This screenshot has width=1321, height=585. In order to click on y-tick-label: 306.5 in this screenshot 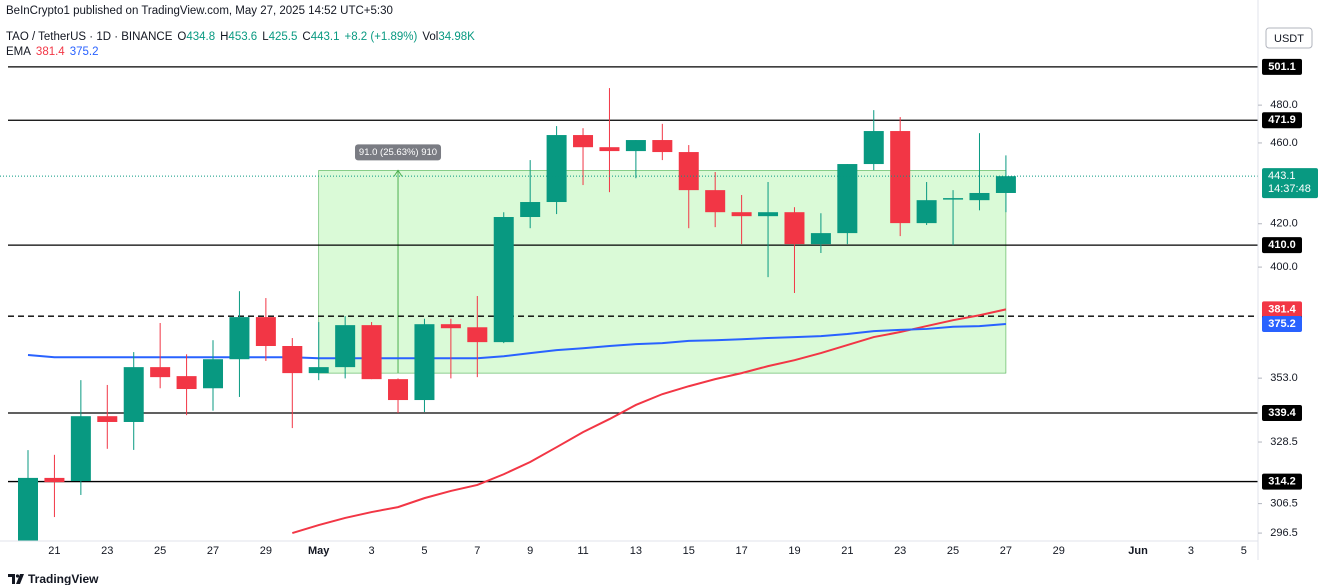, I will do `click(1284, 504)`.